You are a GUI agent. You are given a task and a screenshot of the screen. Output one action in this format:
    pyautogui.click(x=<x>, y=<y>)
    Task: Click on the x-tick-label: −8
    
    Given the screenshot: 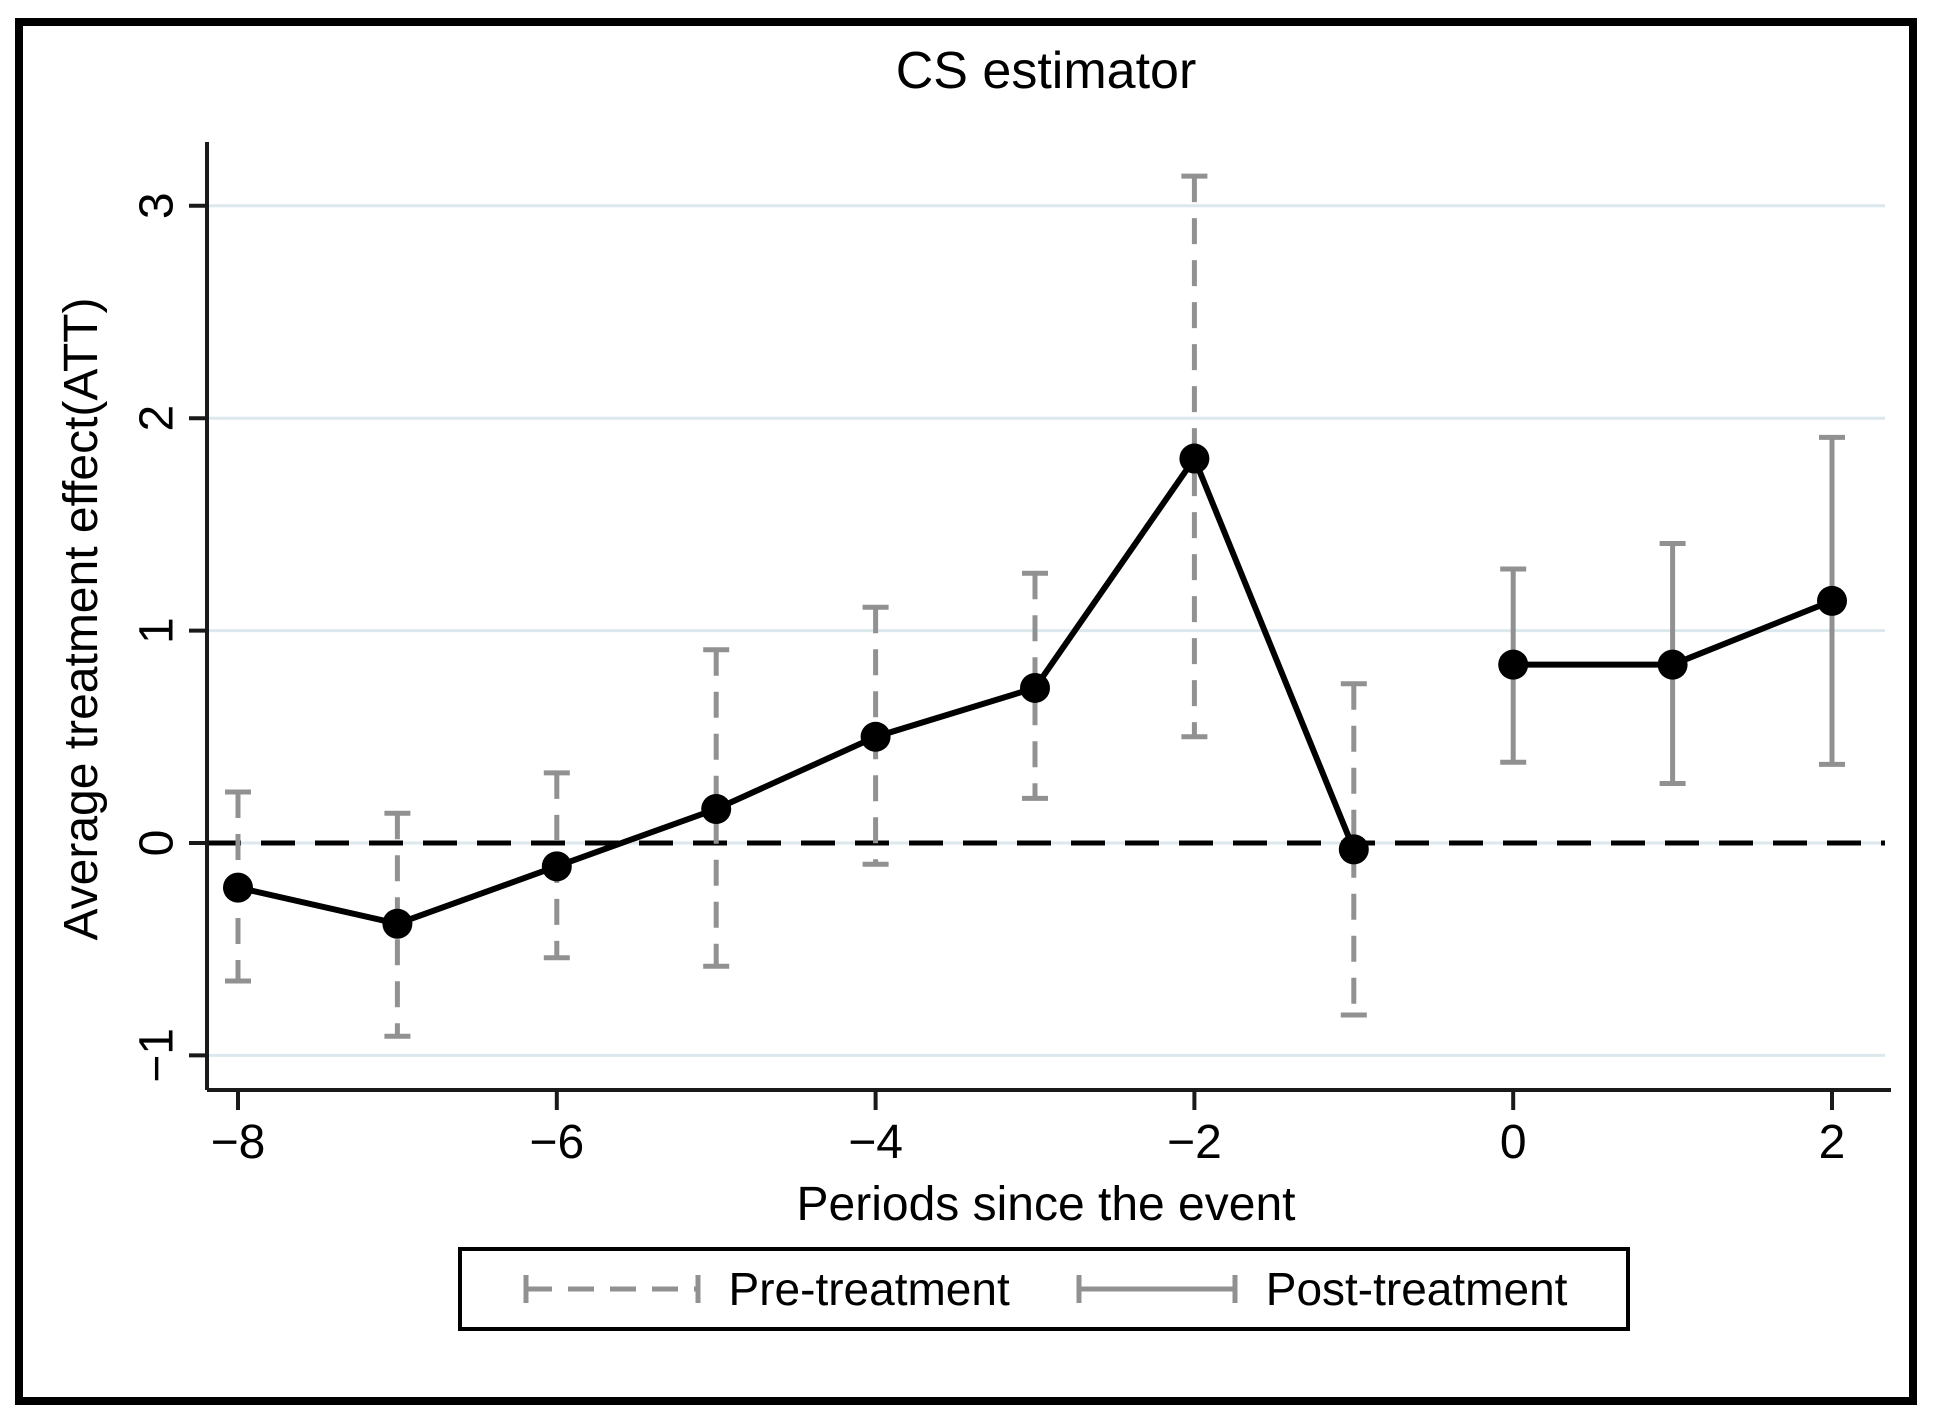 What is the action you would take?
    pyautogui.click(x=238, y=1142)
    